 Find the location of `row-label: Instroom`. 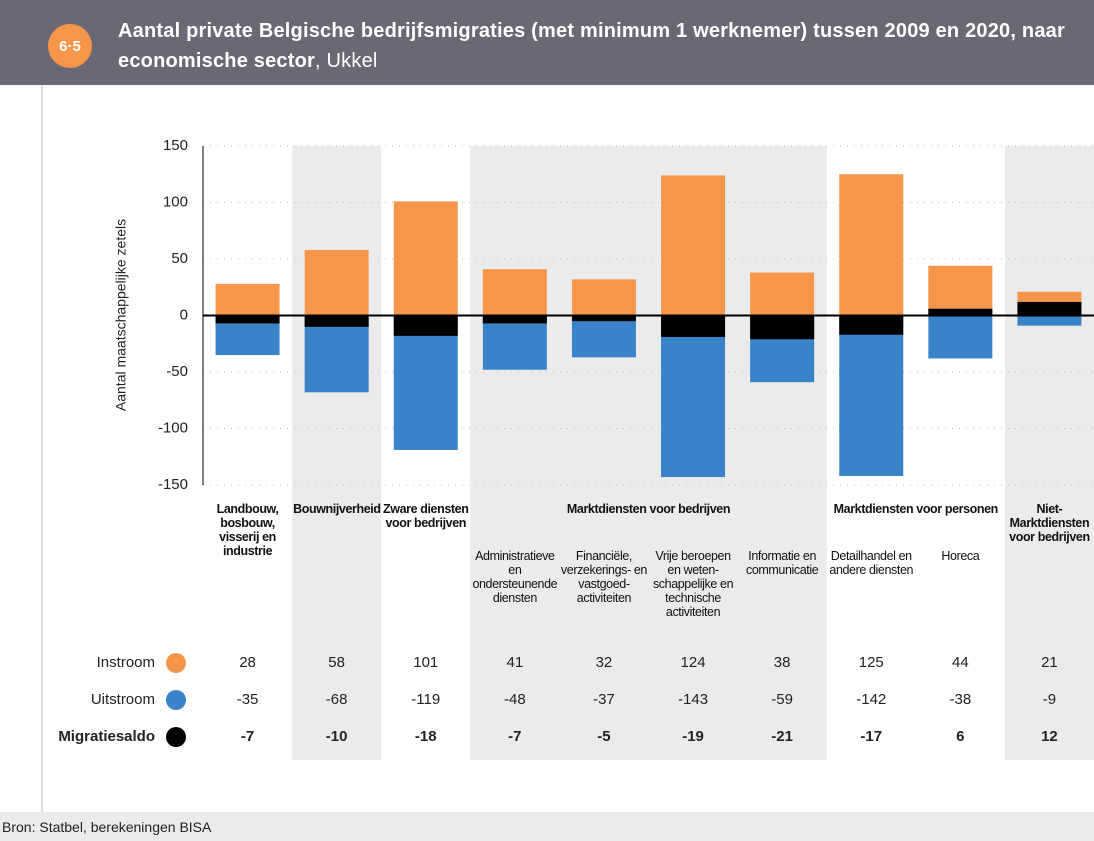

row-label: Instroom is located at coordinates (126, 662).